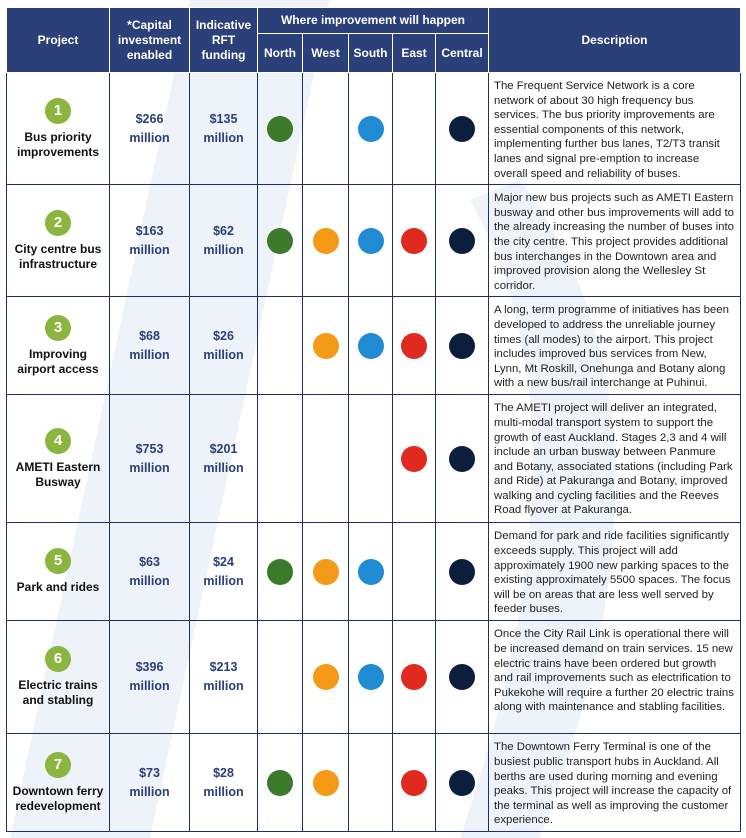 Image resolution: width=746 pixels, height=838 pixels. I want to click on rft-cell: $24 million, so click(223, 572).